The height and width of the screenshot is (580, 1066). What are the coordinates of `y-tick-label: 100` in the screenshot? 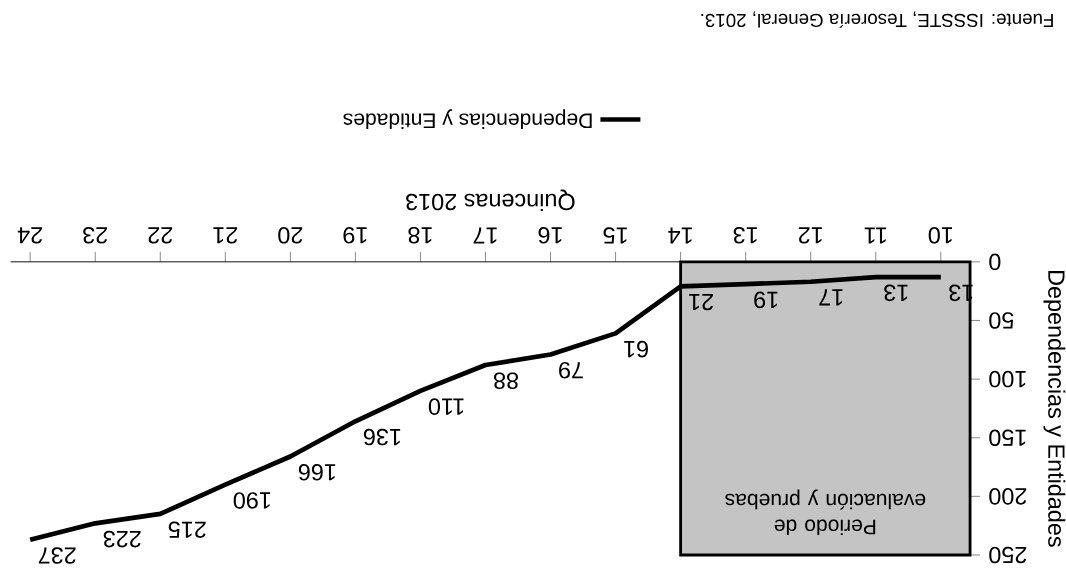 It's located at (1007, 379).